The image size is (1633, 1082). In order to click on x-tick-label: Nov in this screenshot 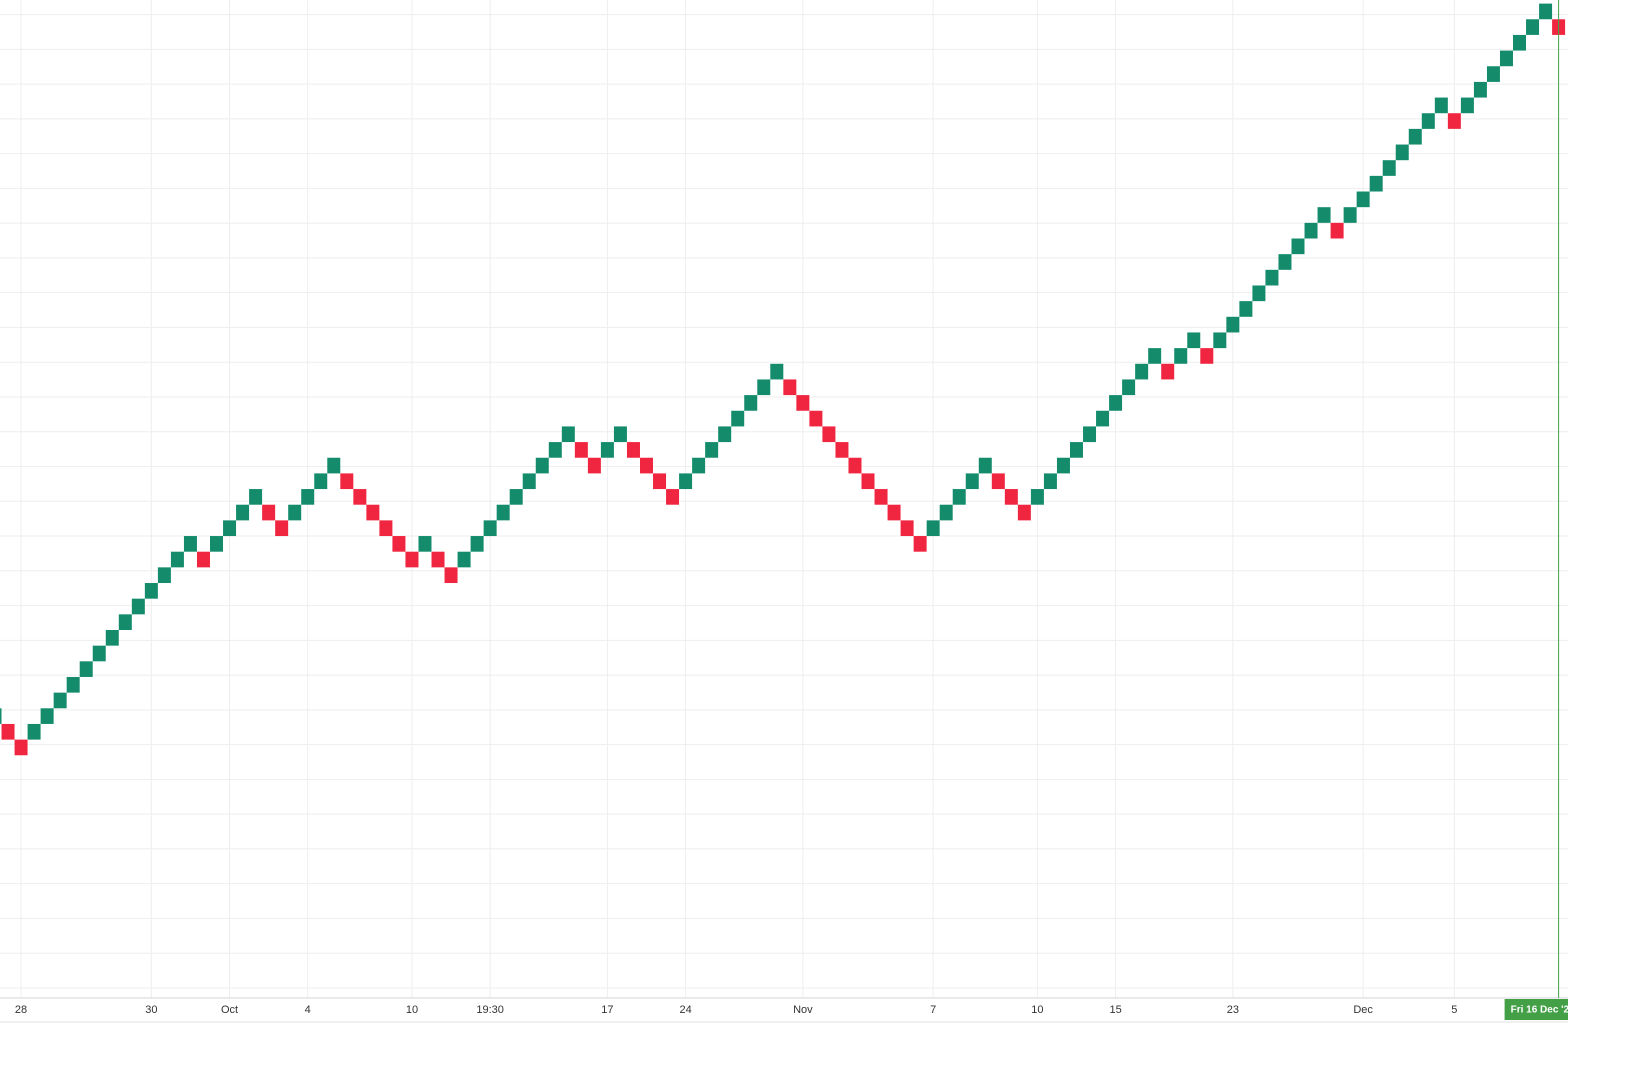, I will do `click(803, 1010)`.